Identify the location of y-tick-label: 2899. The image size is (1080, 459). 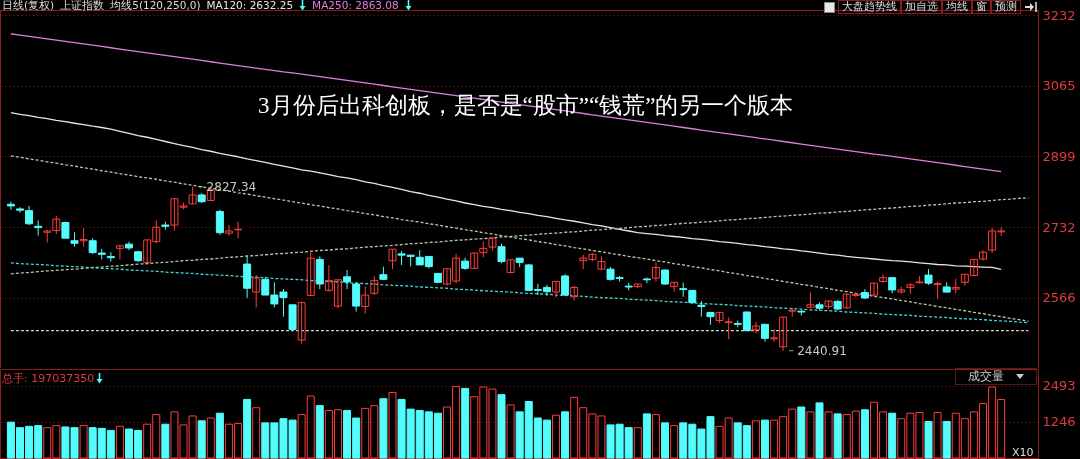
(1059, 156).